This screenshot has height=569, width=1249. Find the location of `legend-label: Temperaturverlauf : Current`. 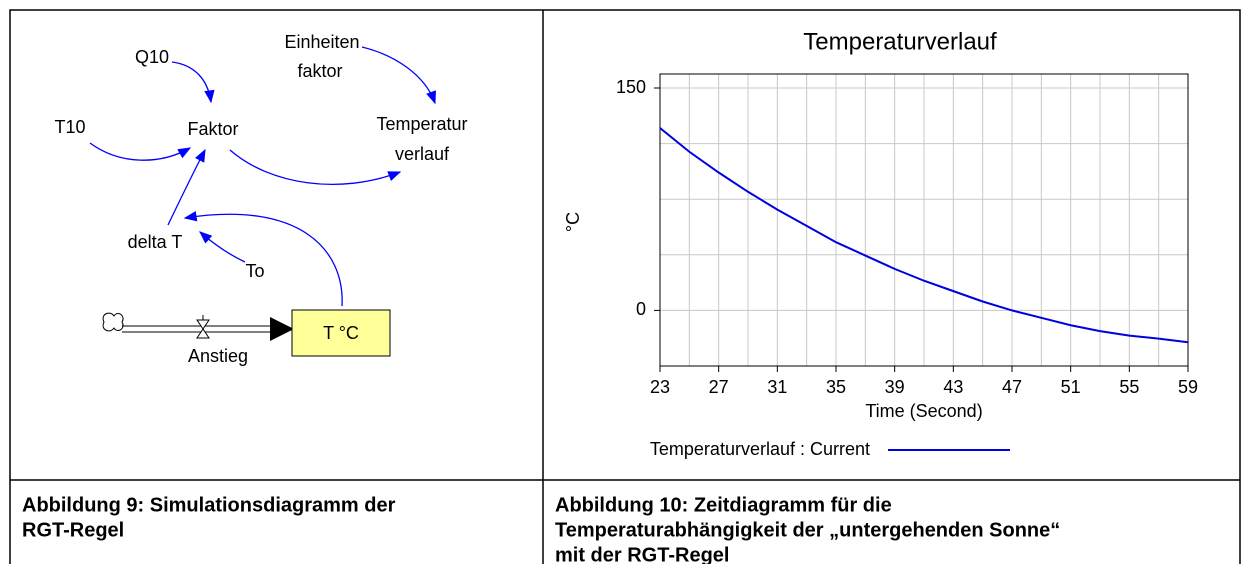

legend-label: Temperaturverlauf : Current is located at coordinates (760, 449).